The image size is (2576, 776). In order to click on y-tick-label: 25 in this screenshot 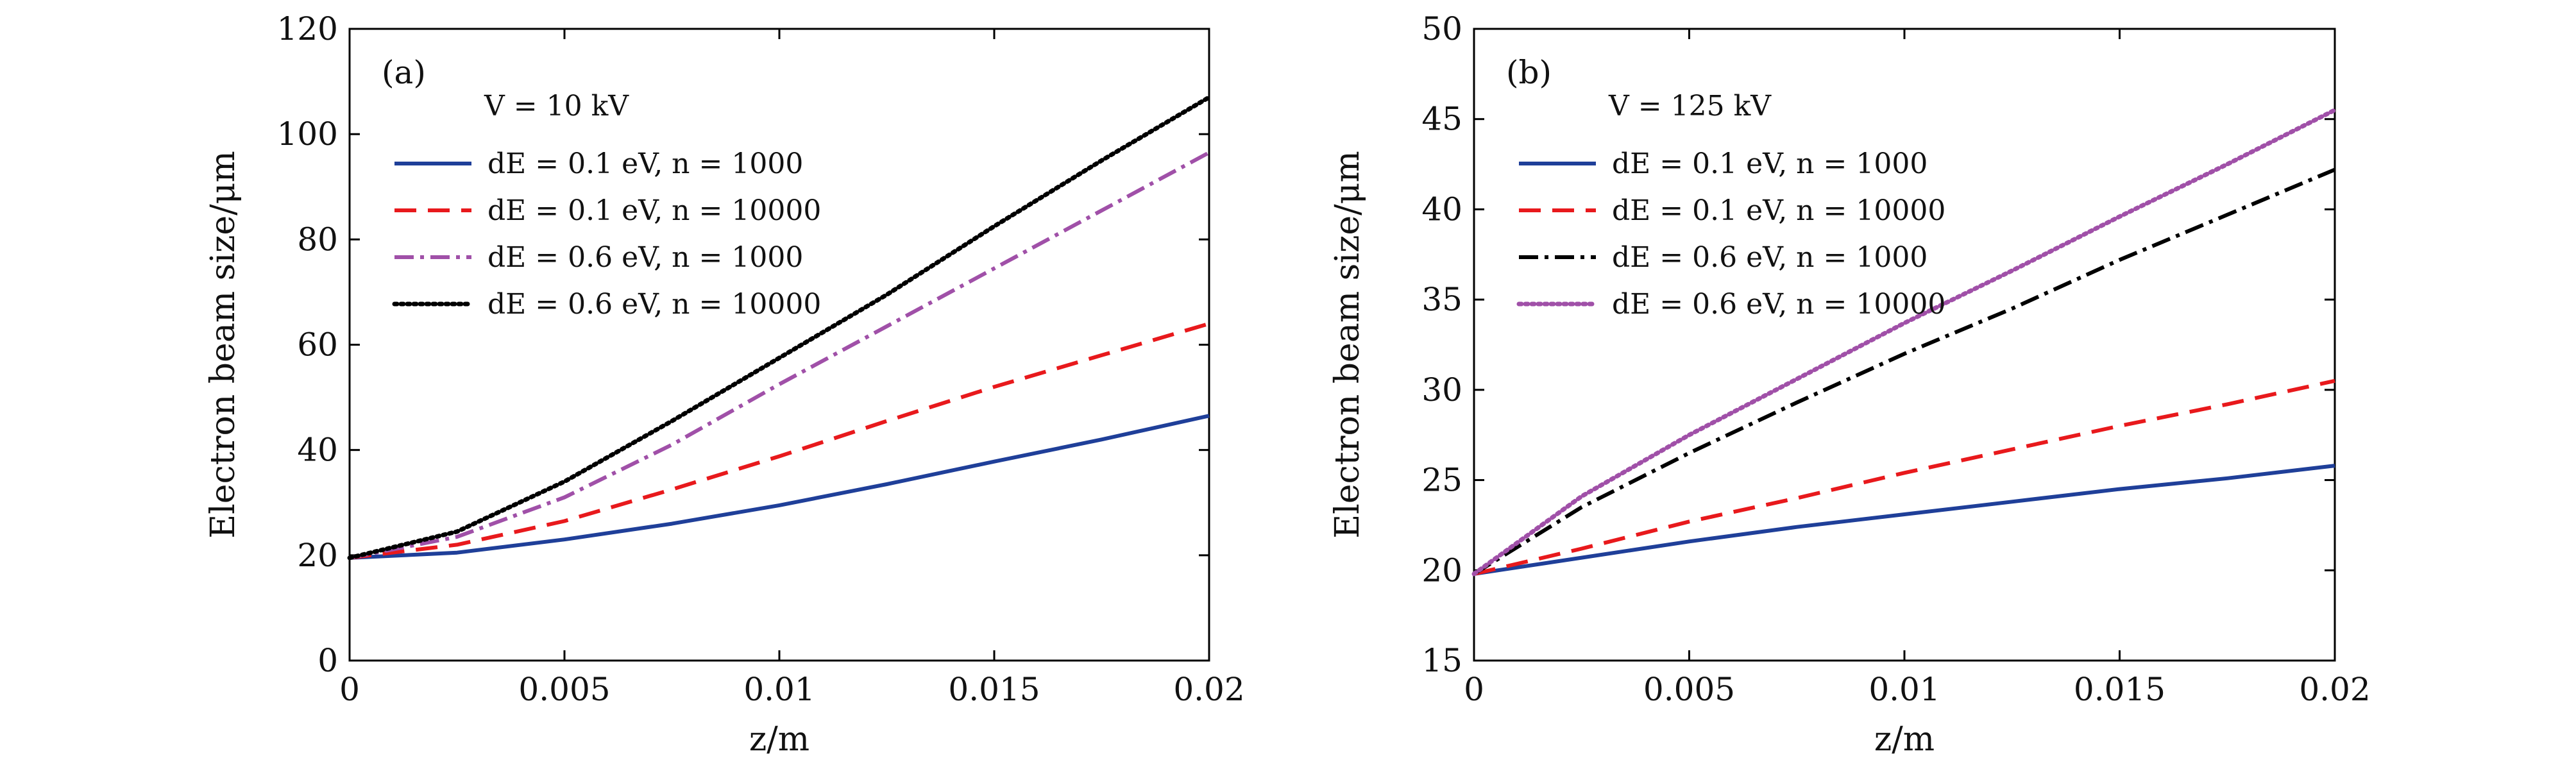, I will do `click(1441, 480)`.